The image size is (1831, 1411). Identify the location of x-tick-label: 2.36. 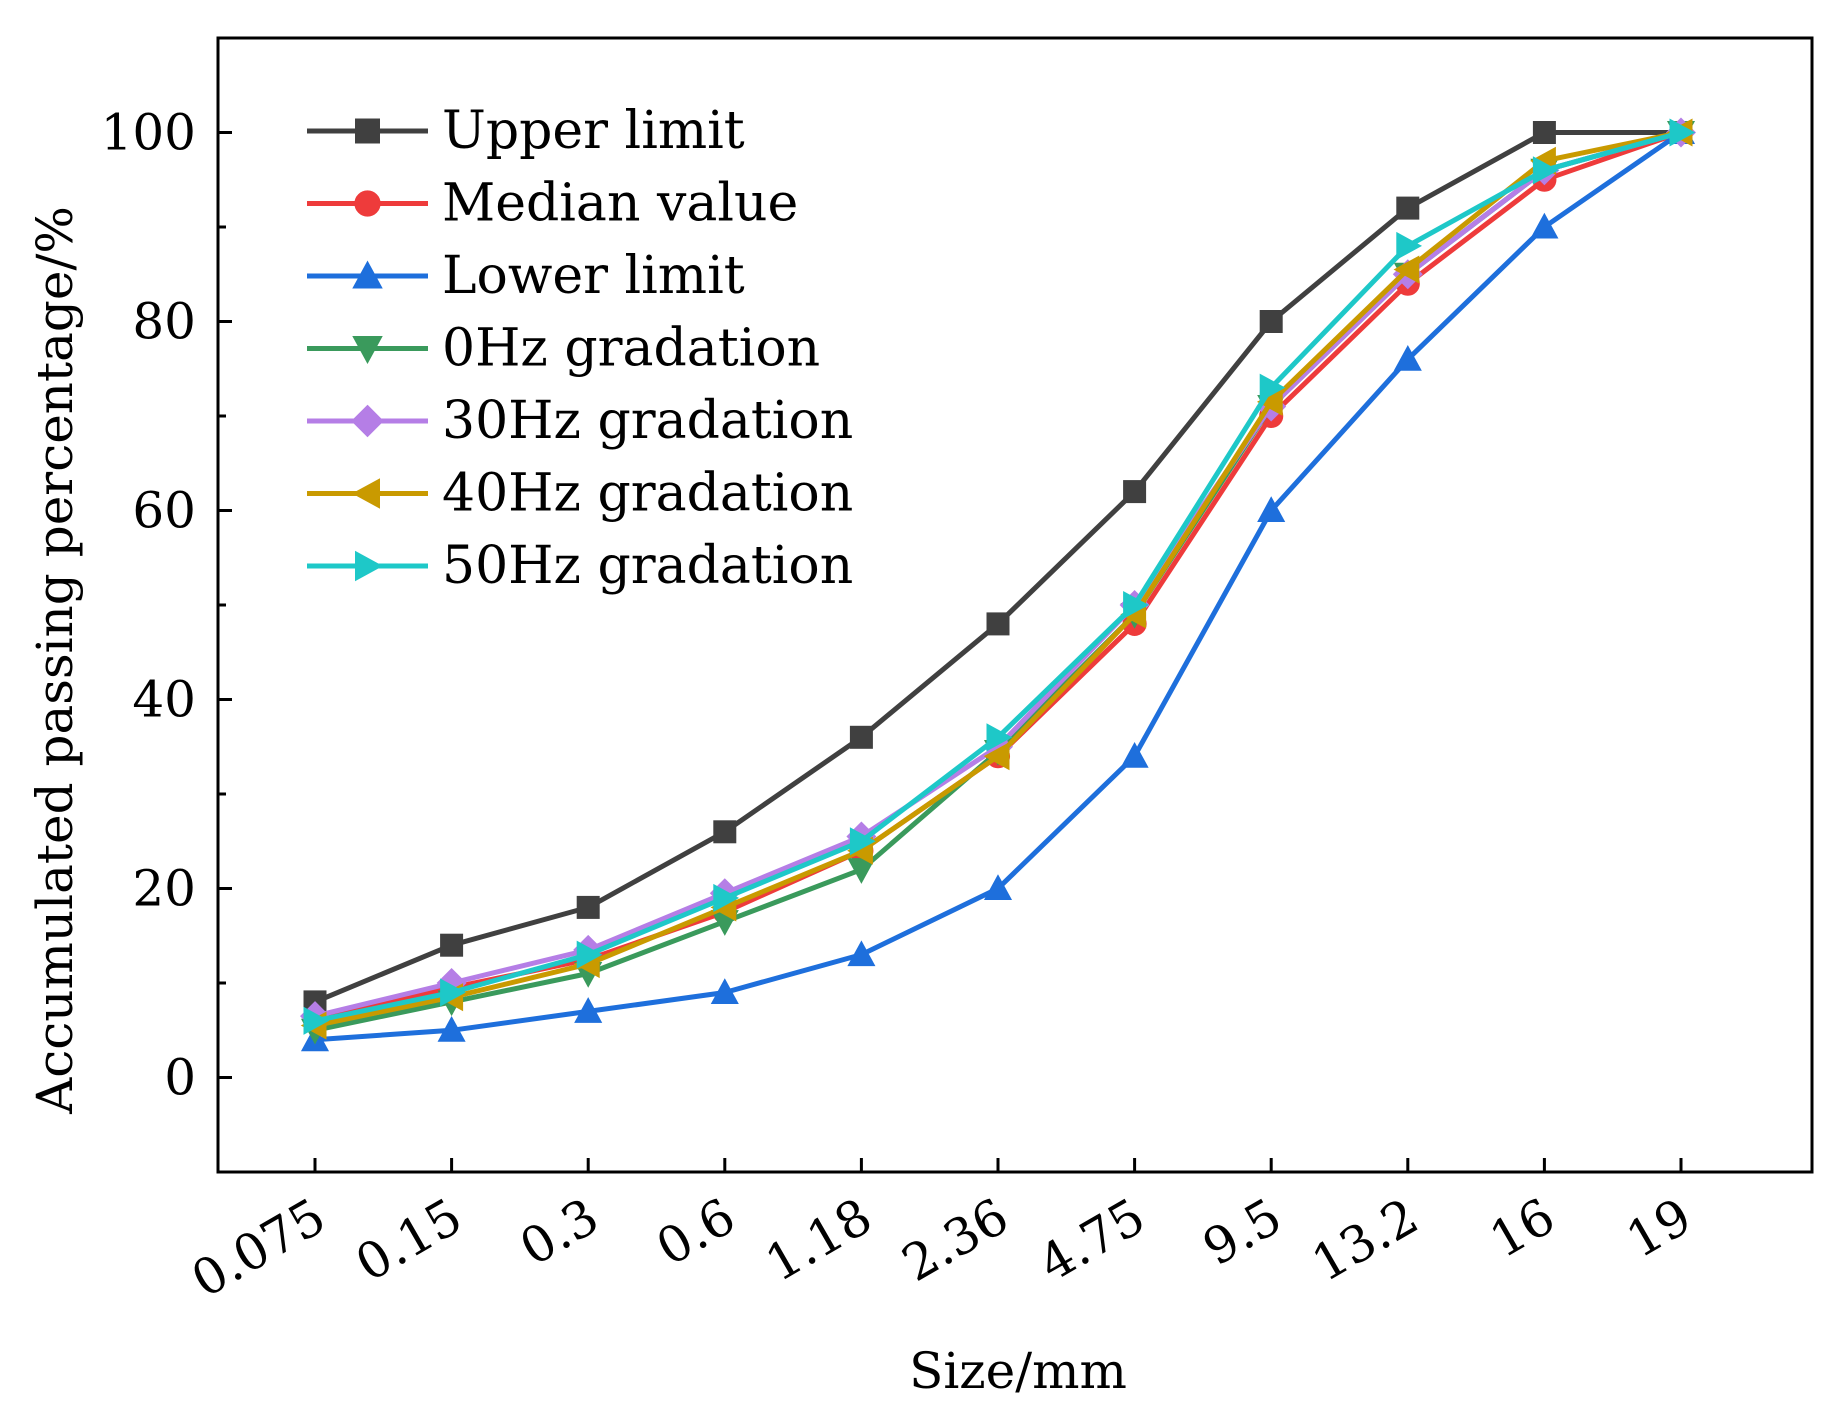
(955, 1240).